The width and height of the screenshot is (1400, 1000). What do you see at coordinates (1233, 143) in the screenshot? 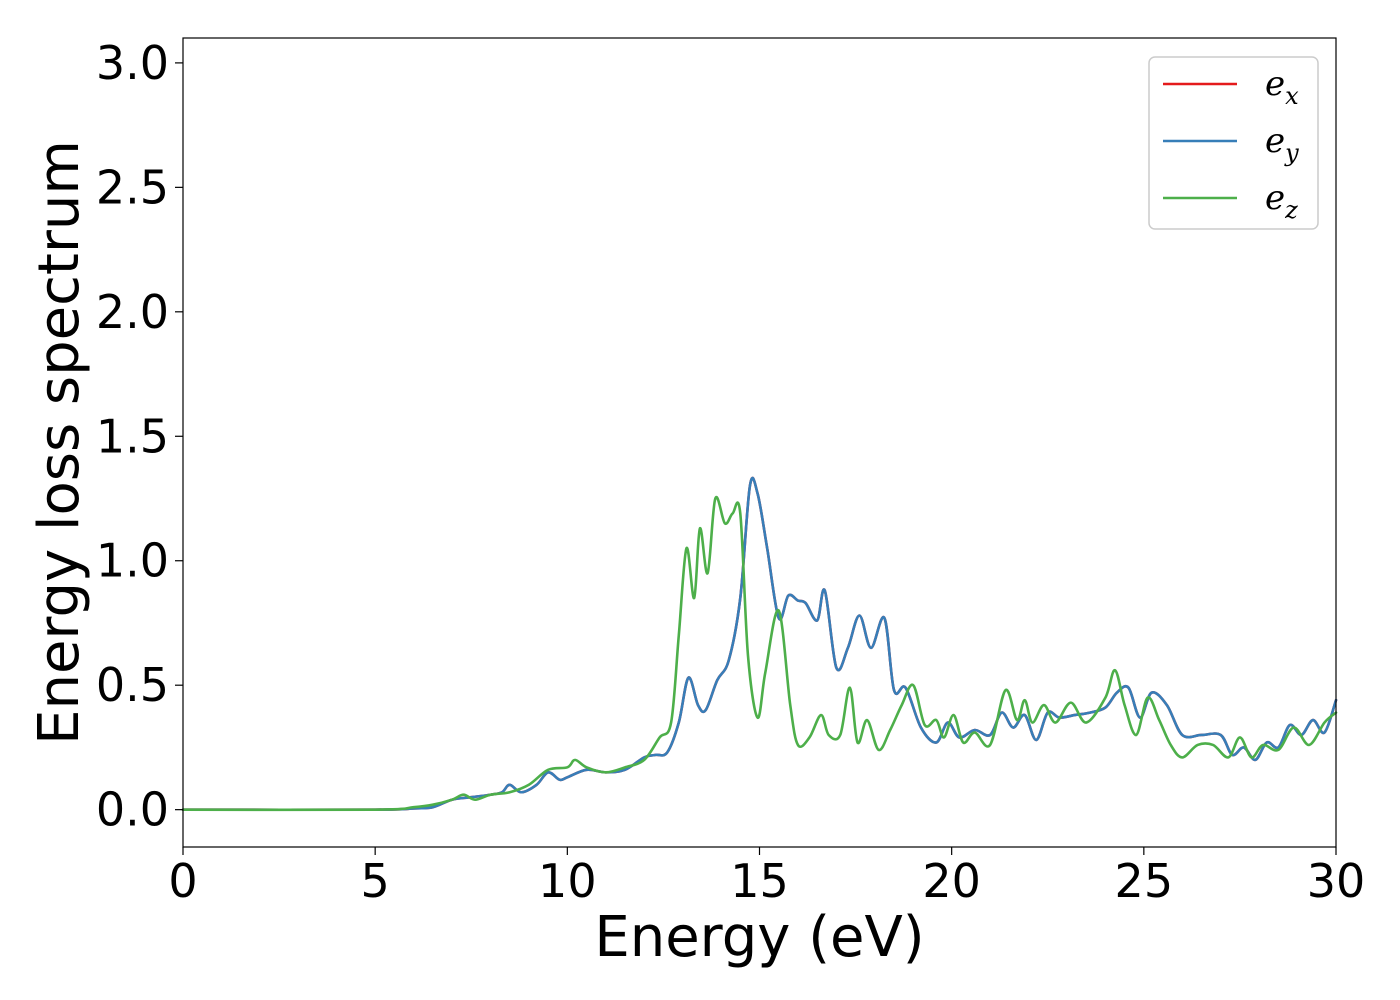
I see `legend-box` at bounding box center [1233, 143].